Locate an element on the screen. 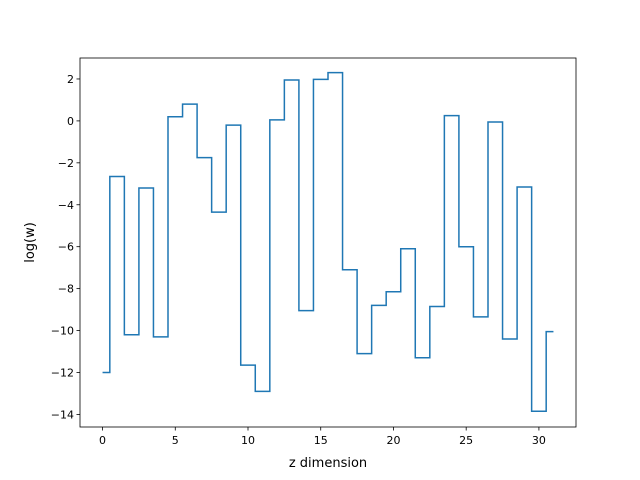 The image size is (640, 480). x-axis-label: z dimension is located at coordinates (328, 463).